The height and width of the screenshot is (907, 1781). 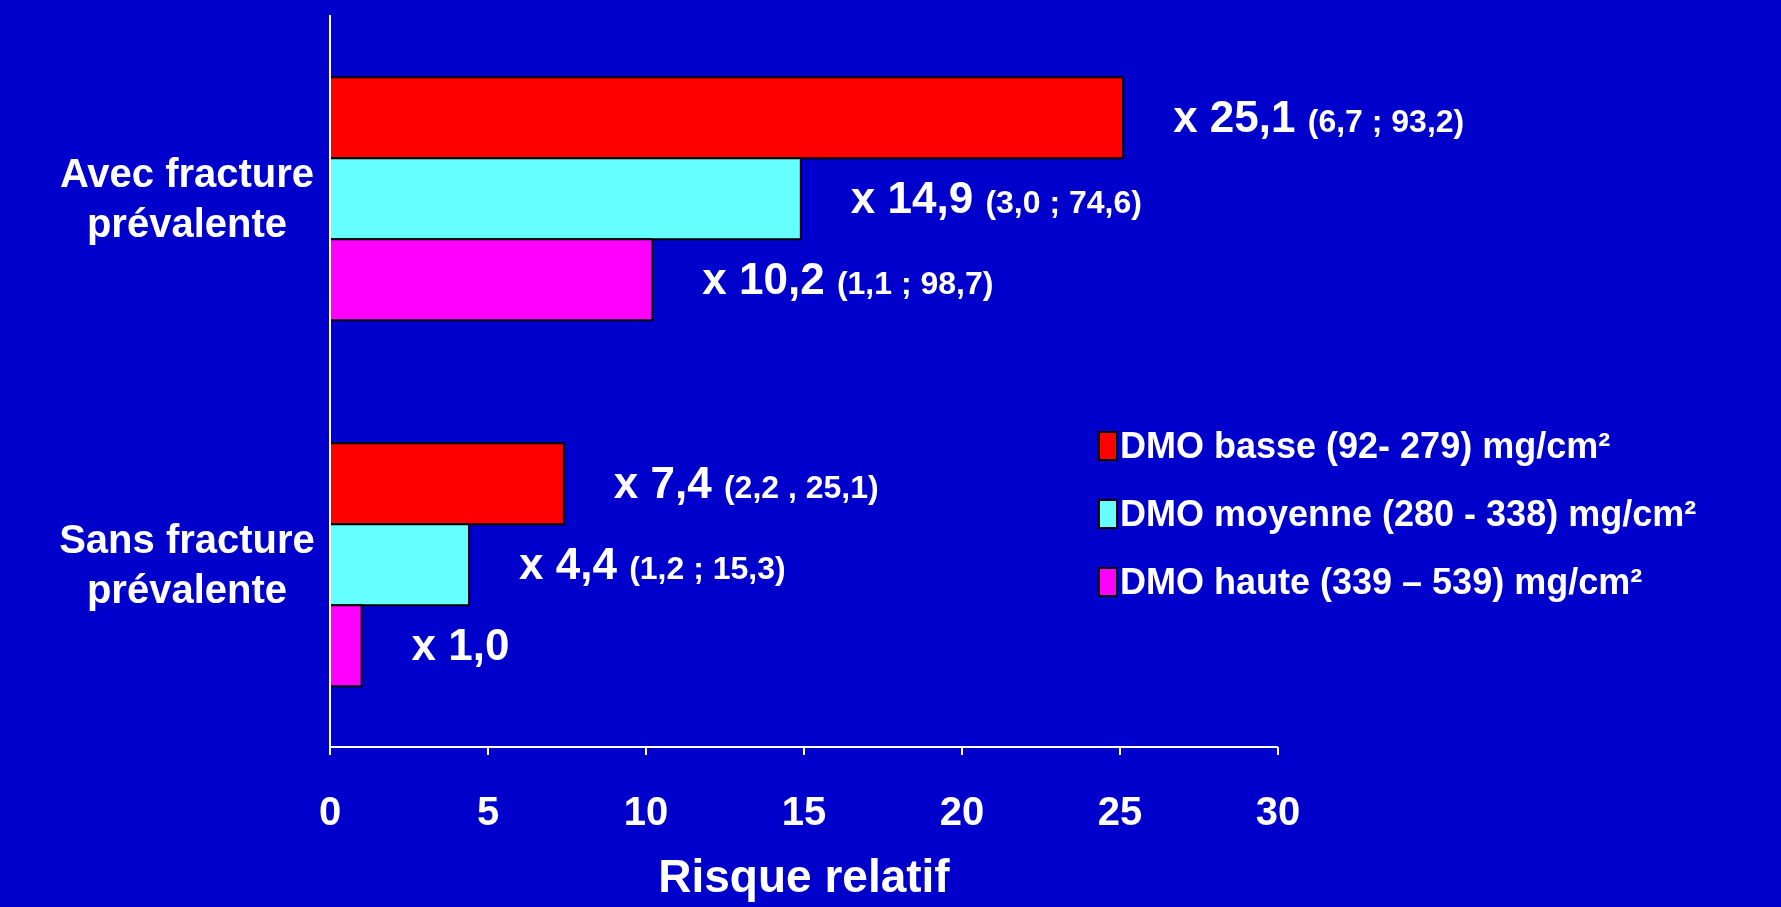 I want to click on data-label: x 10,2 (1,1 ; 98,7), so click(x=848, y=278).